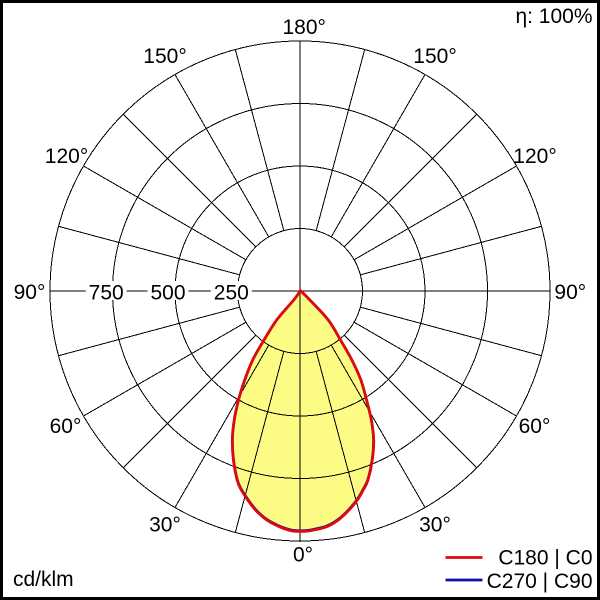 This screenshot has width=600, height=600. What do you see at coordinates (43, 579) in the screenshot?
I see `svg-text: cd/klm` at bounding box center [43, 579].